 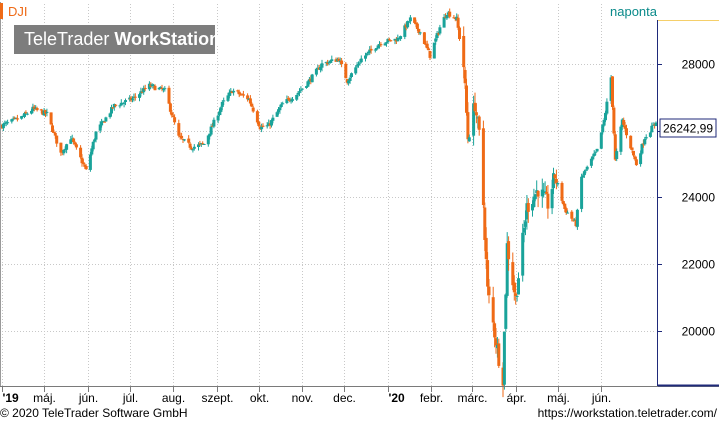 What do you see at coordinates (634, 11) in the screenshot?
I see `period-label: naponta` at bounding box center [634, 11].